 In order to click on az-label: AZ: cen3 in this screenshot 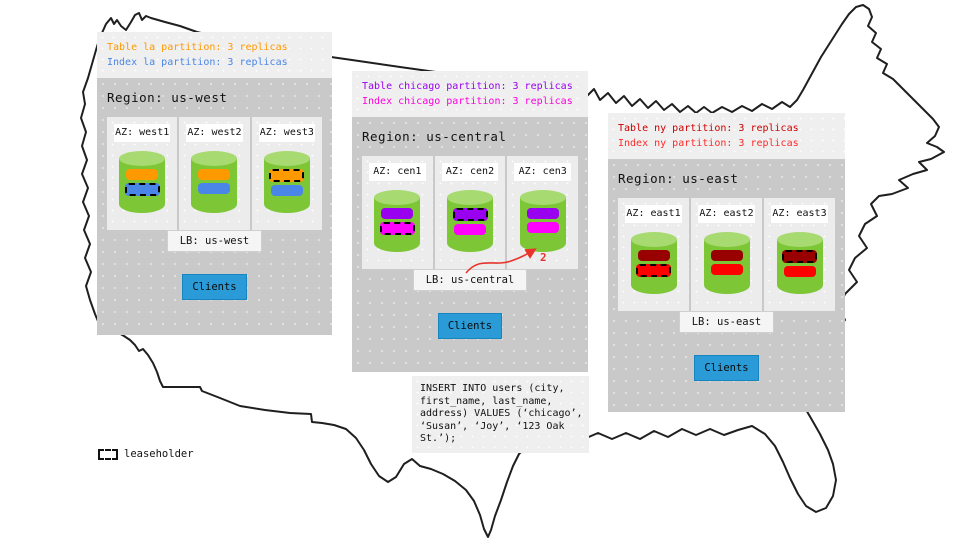, I will do `click(543, 172)`.